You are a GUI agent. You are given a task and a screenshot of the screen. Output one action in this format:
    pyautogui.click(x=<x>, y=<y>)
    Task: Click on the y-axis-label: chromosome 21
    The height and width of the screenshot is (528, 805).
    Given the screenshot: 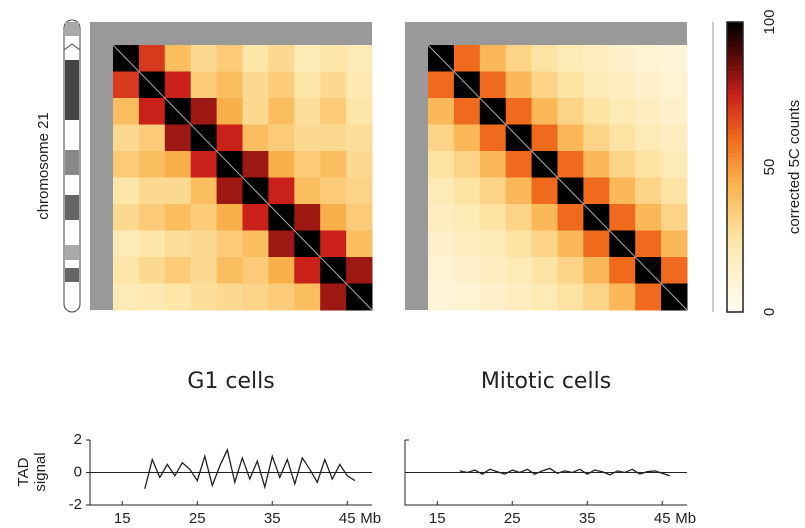 What is the action you would take?
    pyautogui.click(x=43, y=166)
    